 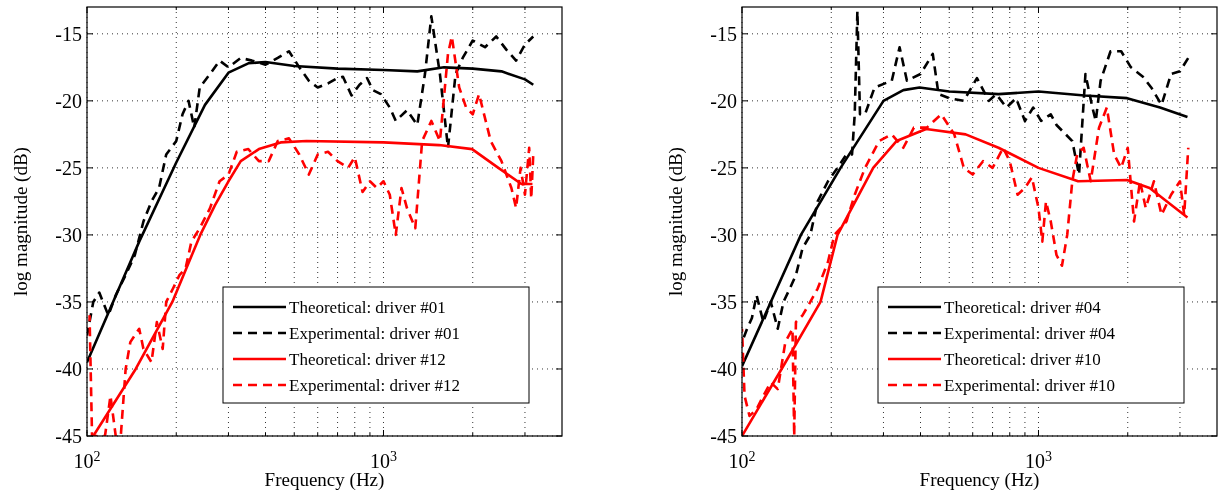 I want to click on legend-label: Theoretical: driver #04, so click(x=1023, y=307).